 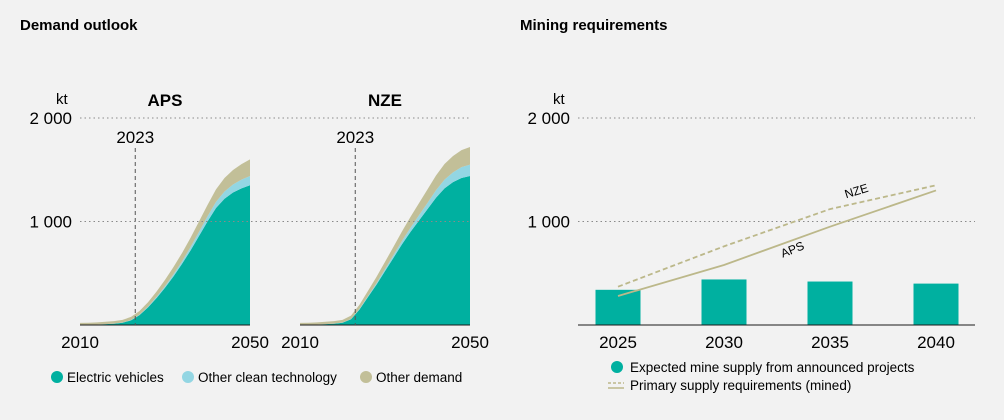 I want to click on mine-supply-bar-2035, so click(x=830, y=303).